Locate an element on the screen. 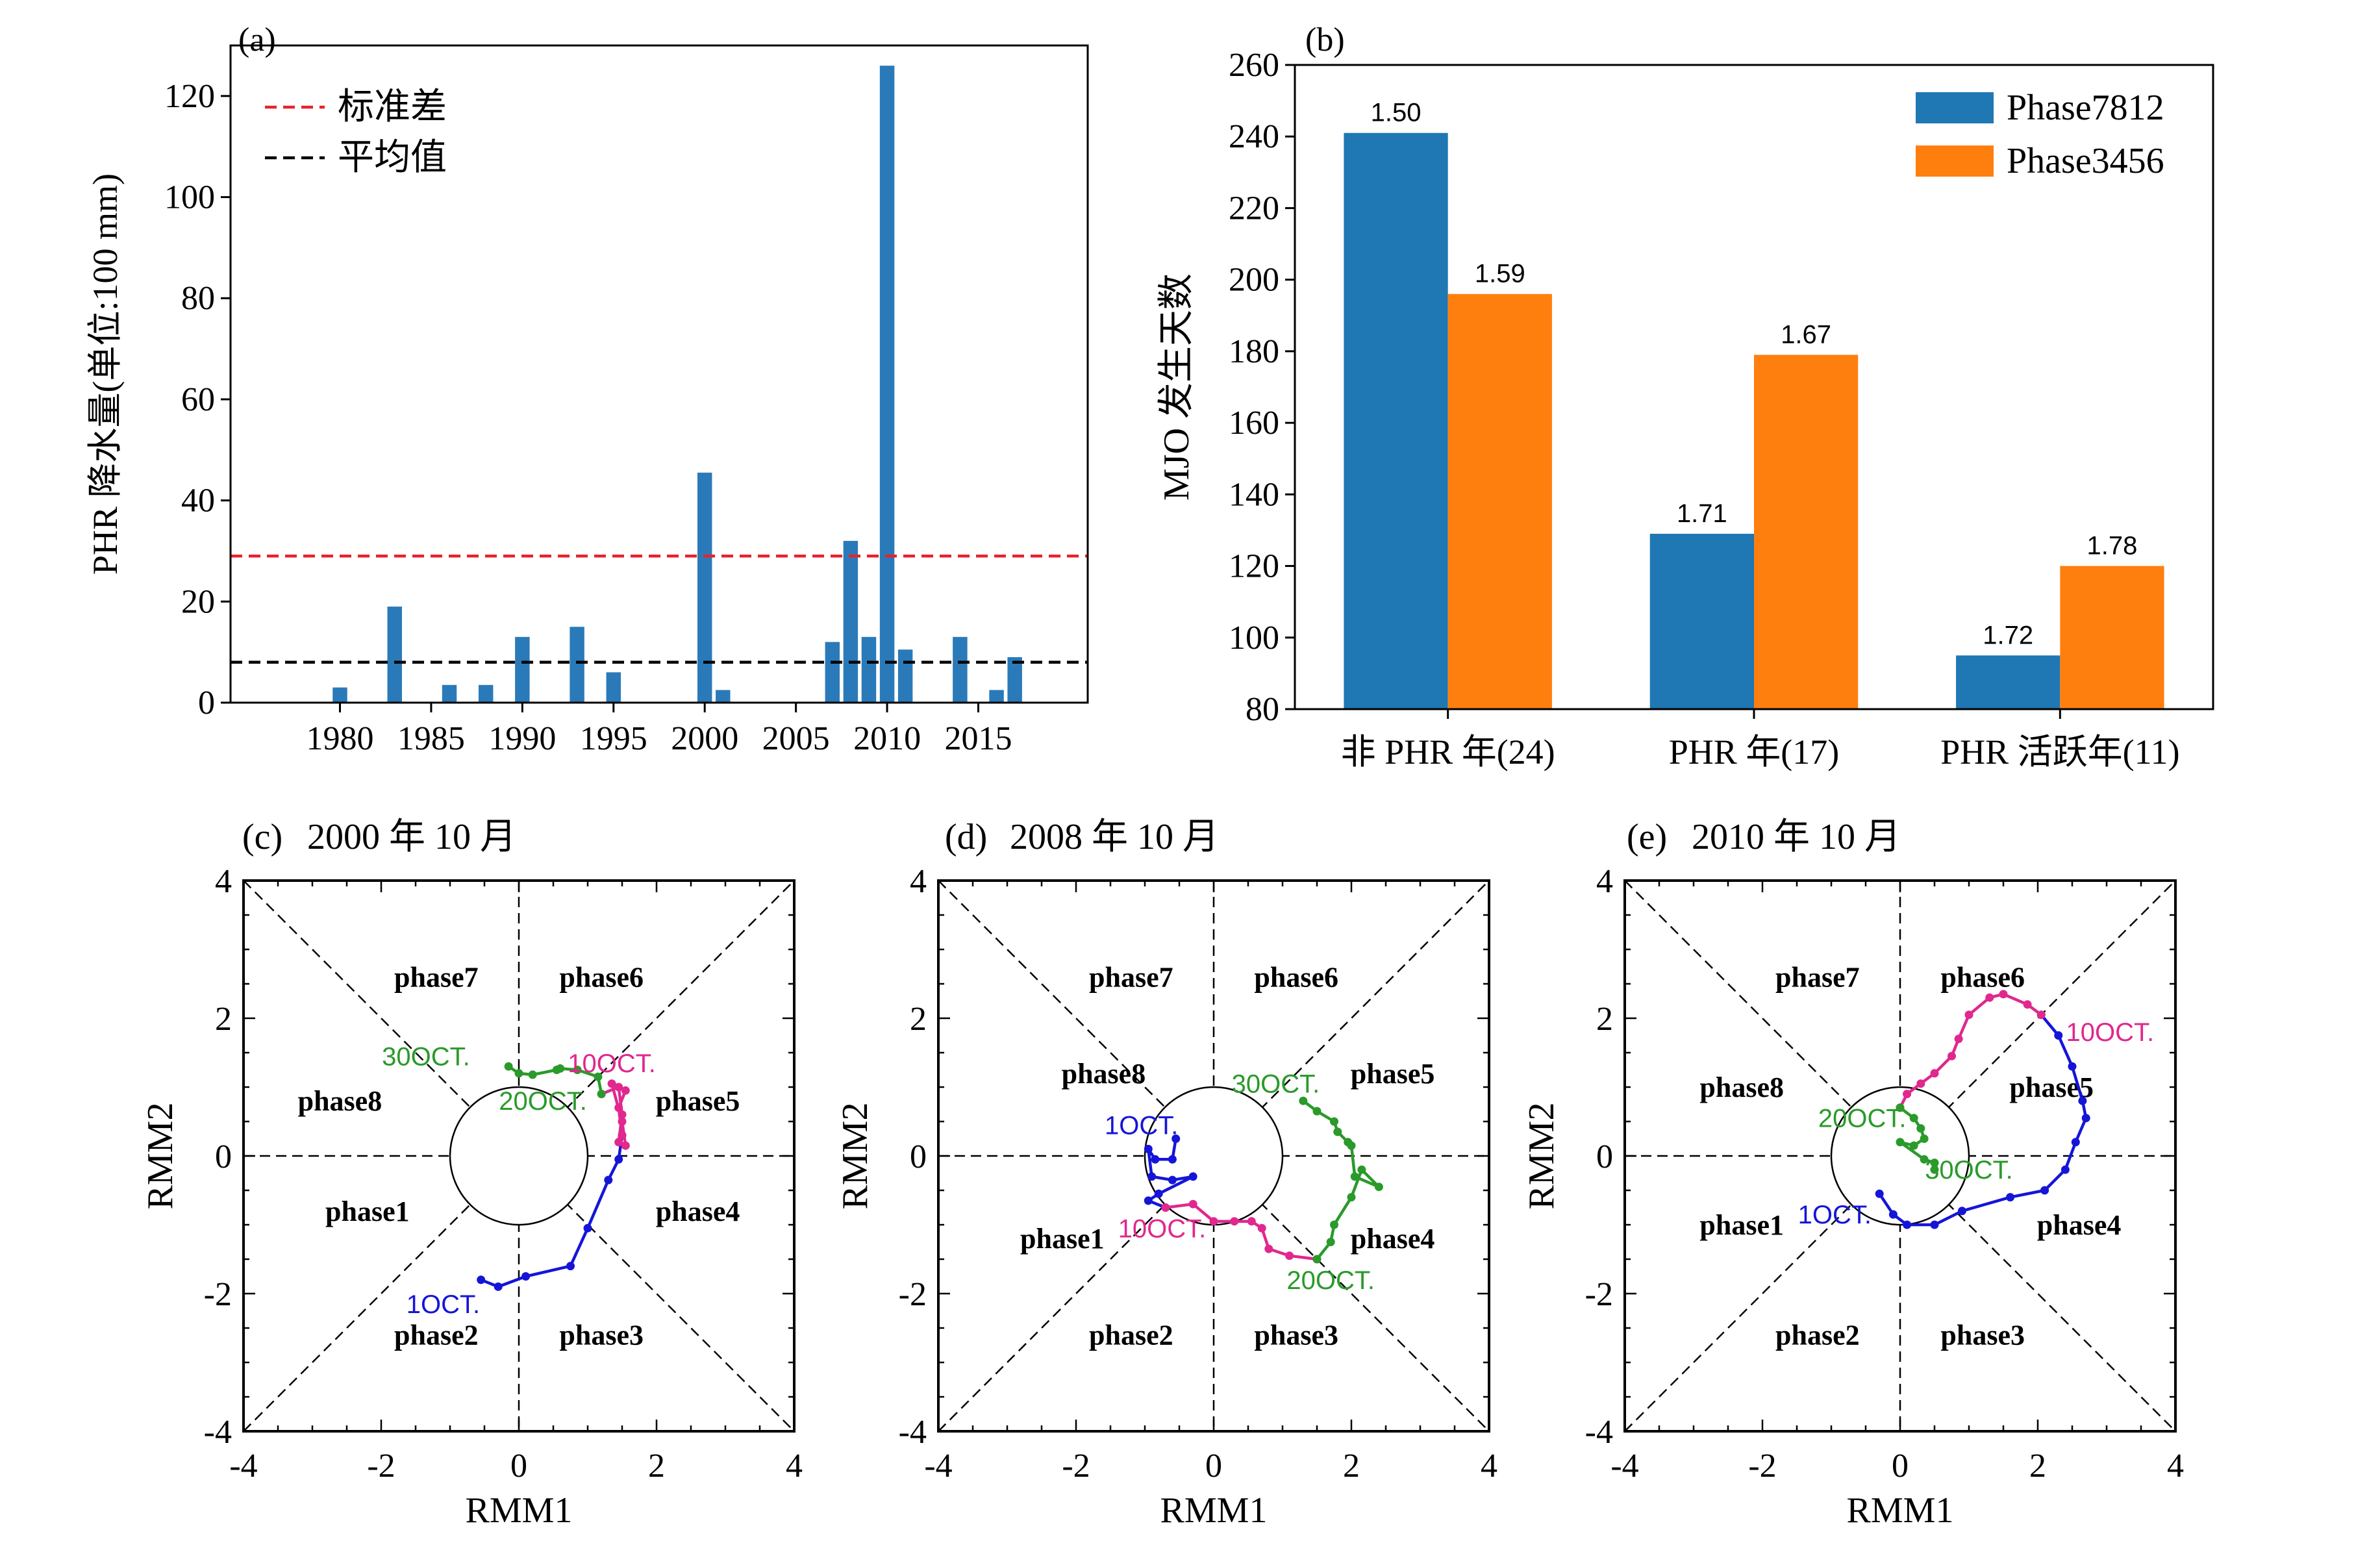  y-tick-label: 220 is located at coordinates (1254, 208).